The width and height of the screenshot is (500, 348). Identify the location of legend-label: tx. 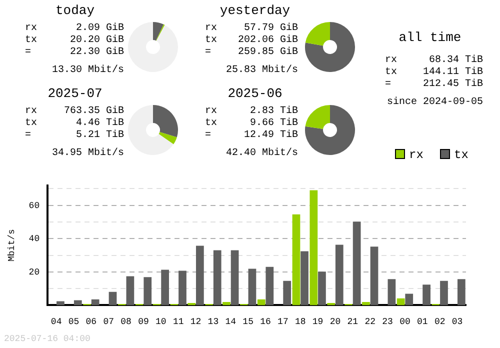
(460, 155).